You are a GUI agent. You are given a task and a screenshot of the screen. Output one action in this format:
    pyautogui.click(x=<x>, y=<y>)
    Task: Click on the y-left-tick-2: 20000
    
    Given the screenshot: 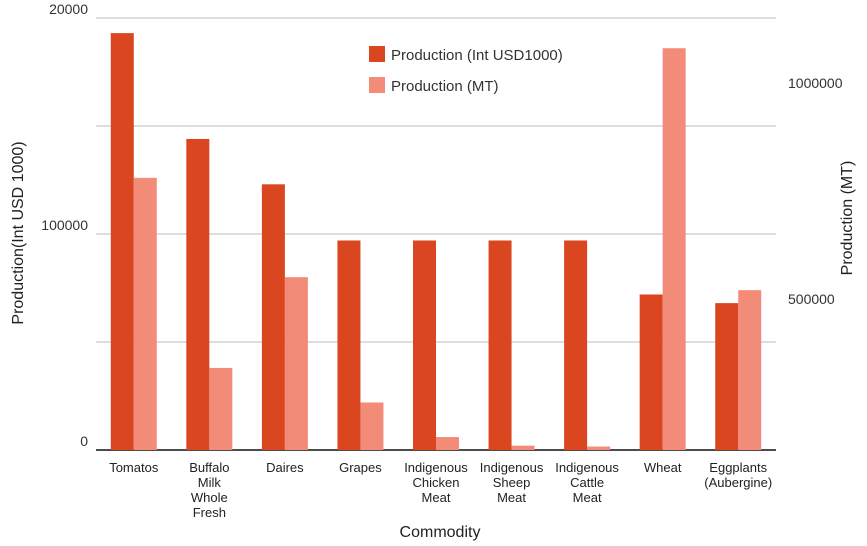 What is the action you would take?
    pyautogui.click(x=68, y=9)
    